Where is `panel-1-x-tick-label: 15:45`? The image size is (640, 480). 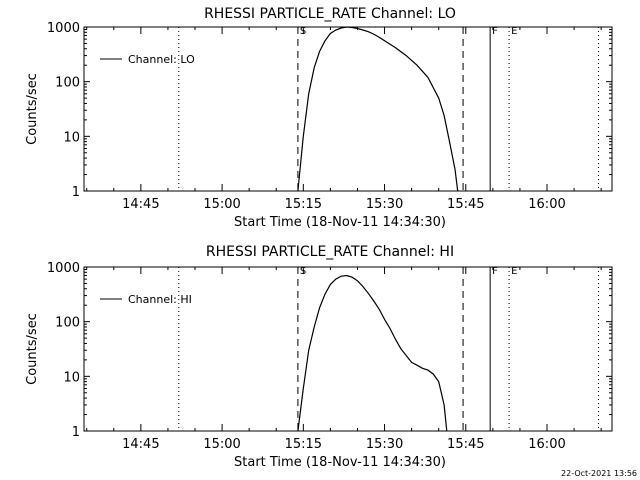
panel-1-x-tick-label: 15:45 is located at coordinates (465, 204).